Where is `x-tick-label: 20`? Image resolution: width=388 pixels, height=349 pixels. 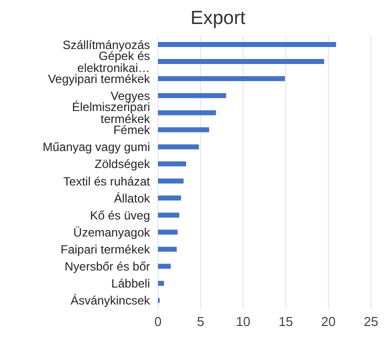
x-tick-label: 20 is located at coordinates (328, 322).